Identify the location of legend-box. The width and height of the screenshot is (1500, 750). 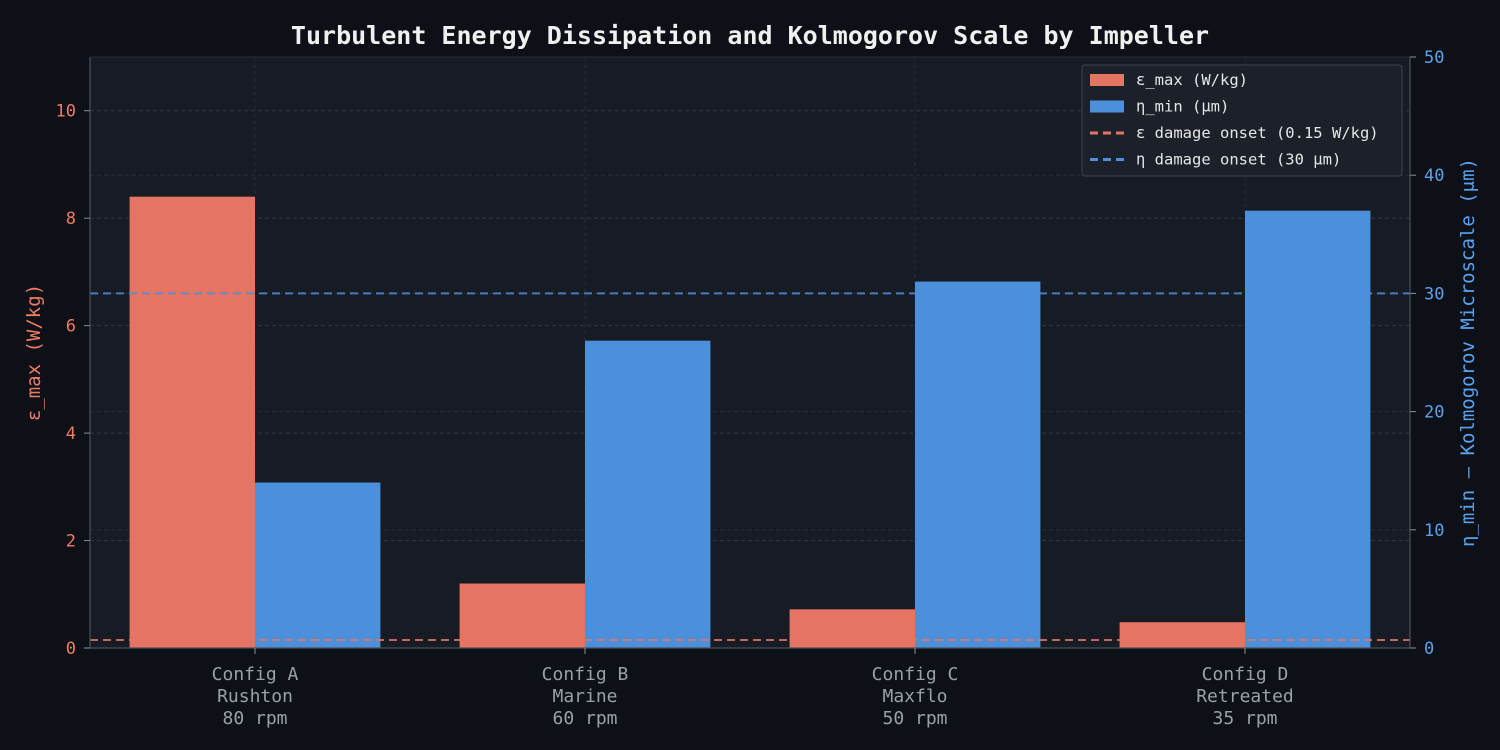
(1242, 120).